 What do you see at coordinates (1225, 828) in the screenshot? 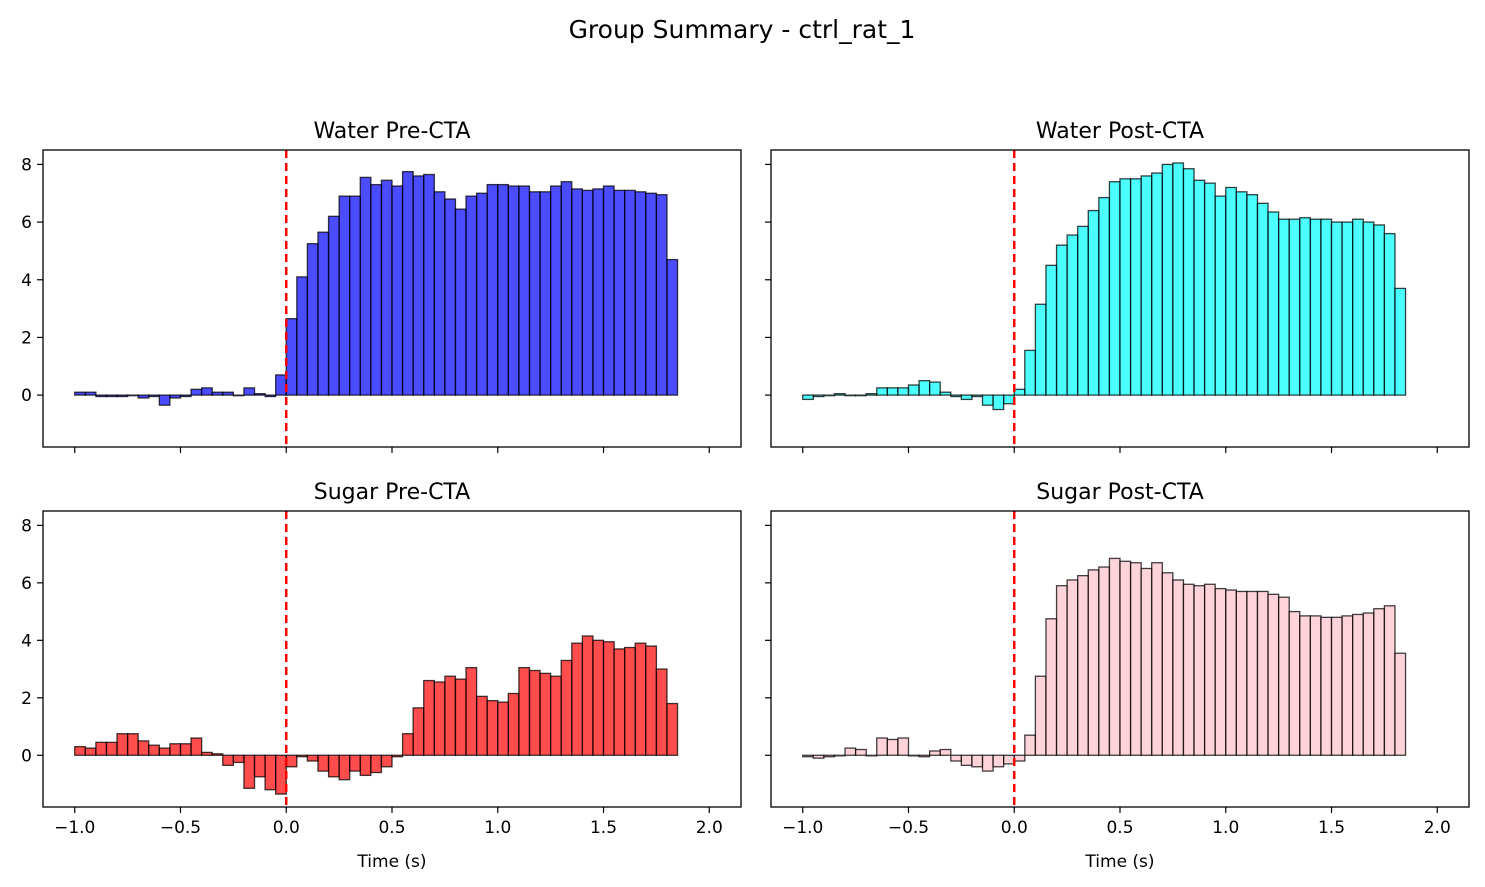
I see `x-tick-label: 1.0` at bounding box center [1225, 828].